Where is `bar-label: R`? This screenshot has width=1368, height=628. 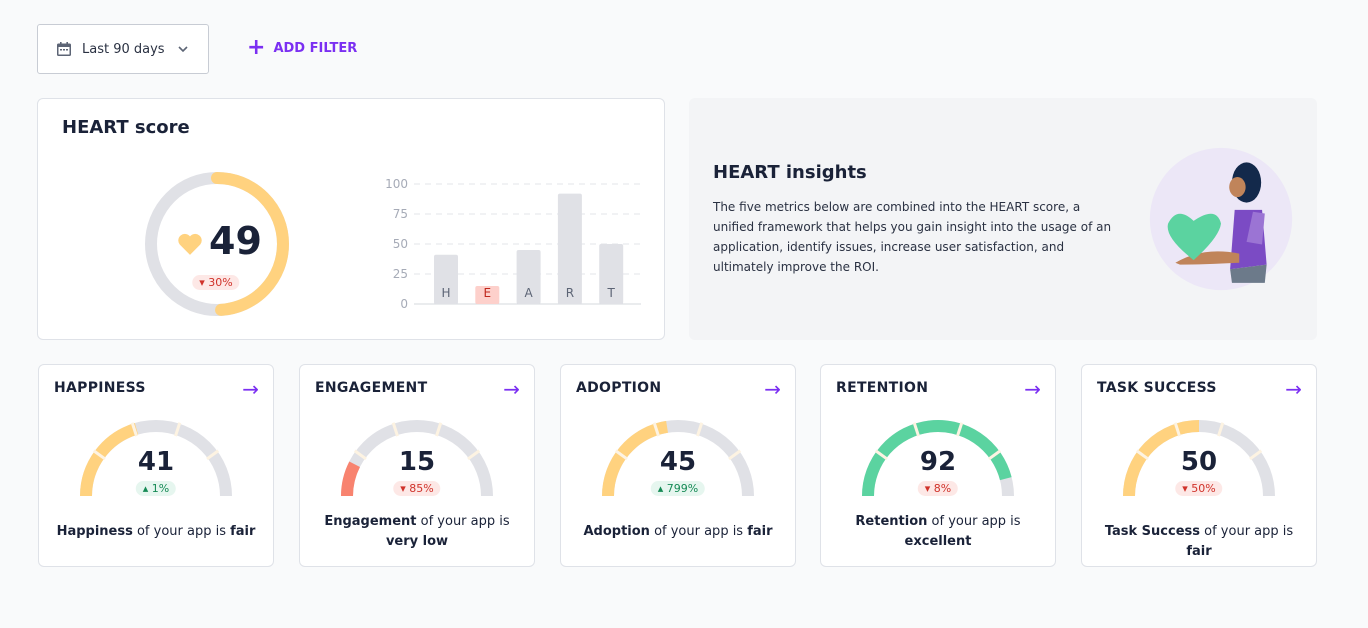
bar-label: R is located at coordinates (570, 293).